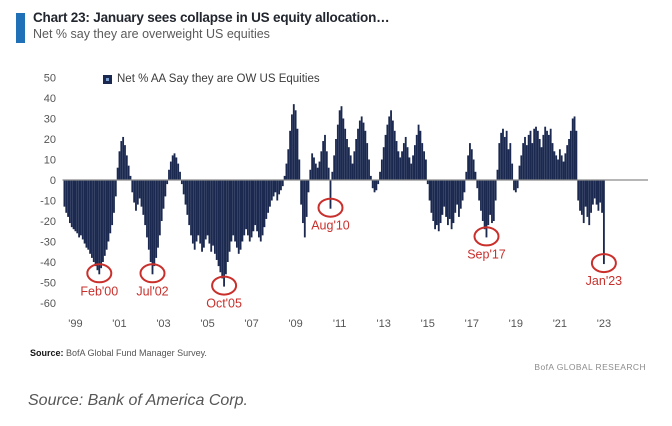 The height and width of the screenshot is (426, 672). What do you see at coordinates (603, 263) in the screenshot?
I see `annotation-circle` at bounding box center [603, 263].